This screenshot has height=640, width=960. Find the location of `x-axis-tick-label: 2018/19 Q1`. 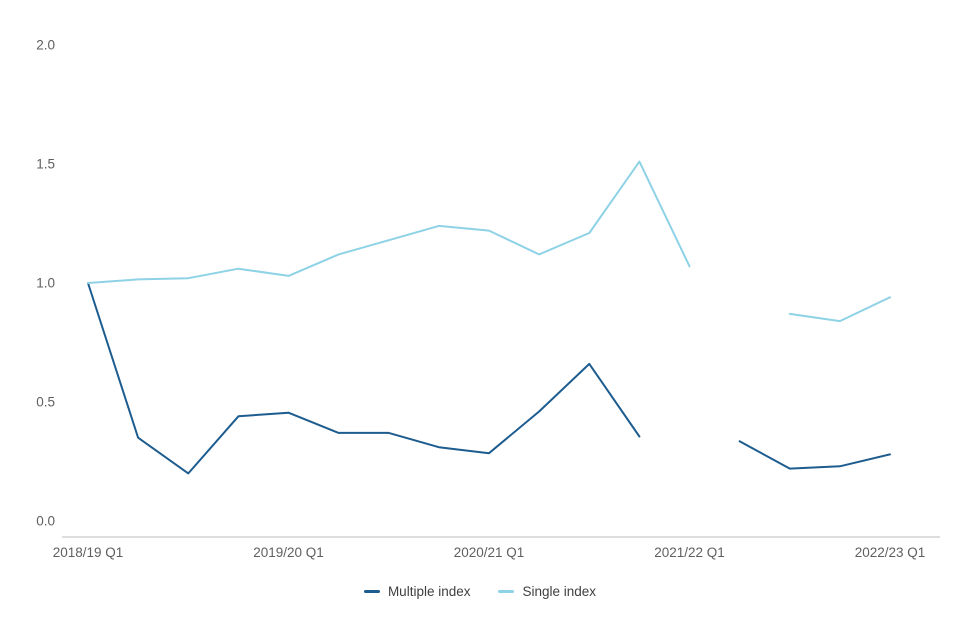

x-axis-tick-label: 2018/19 Q1 is located at coordinates (88, 552).